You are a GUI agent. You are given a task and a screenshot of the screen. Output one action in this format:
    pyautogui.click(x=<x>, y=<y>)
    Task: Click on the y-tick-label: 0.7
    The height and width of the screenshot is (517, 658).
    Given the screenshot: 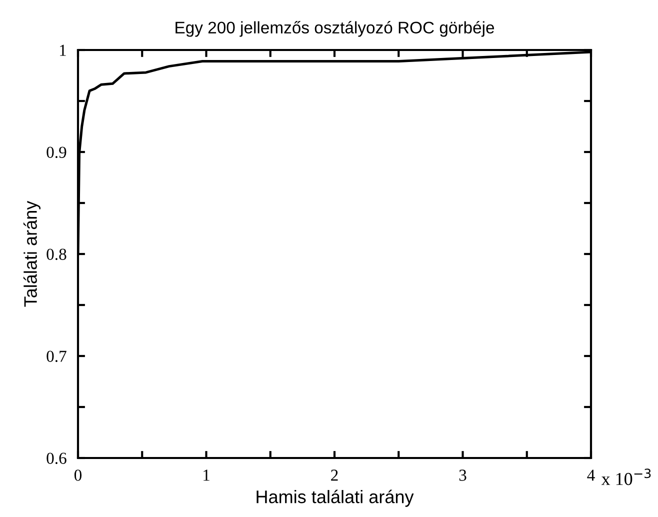 What is the action you would take?
    pyautogui.click(x=56, y=356)
    